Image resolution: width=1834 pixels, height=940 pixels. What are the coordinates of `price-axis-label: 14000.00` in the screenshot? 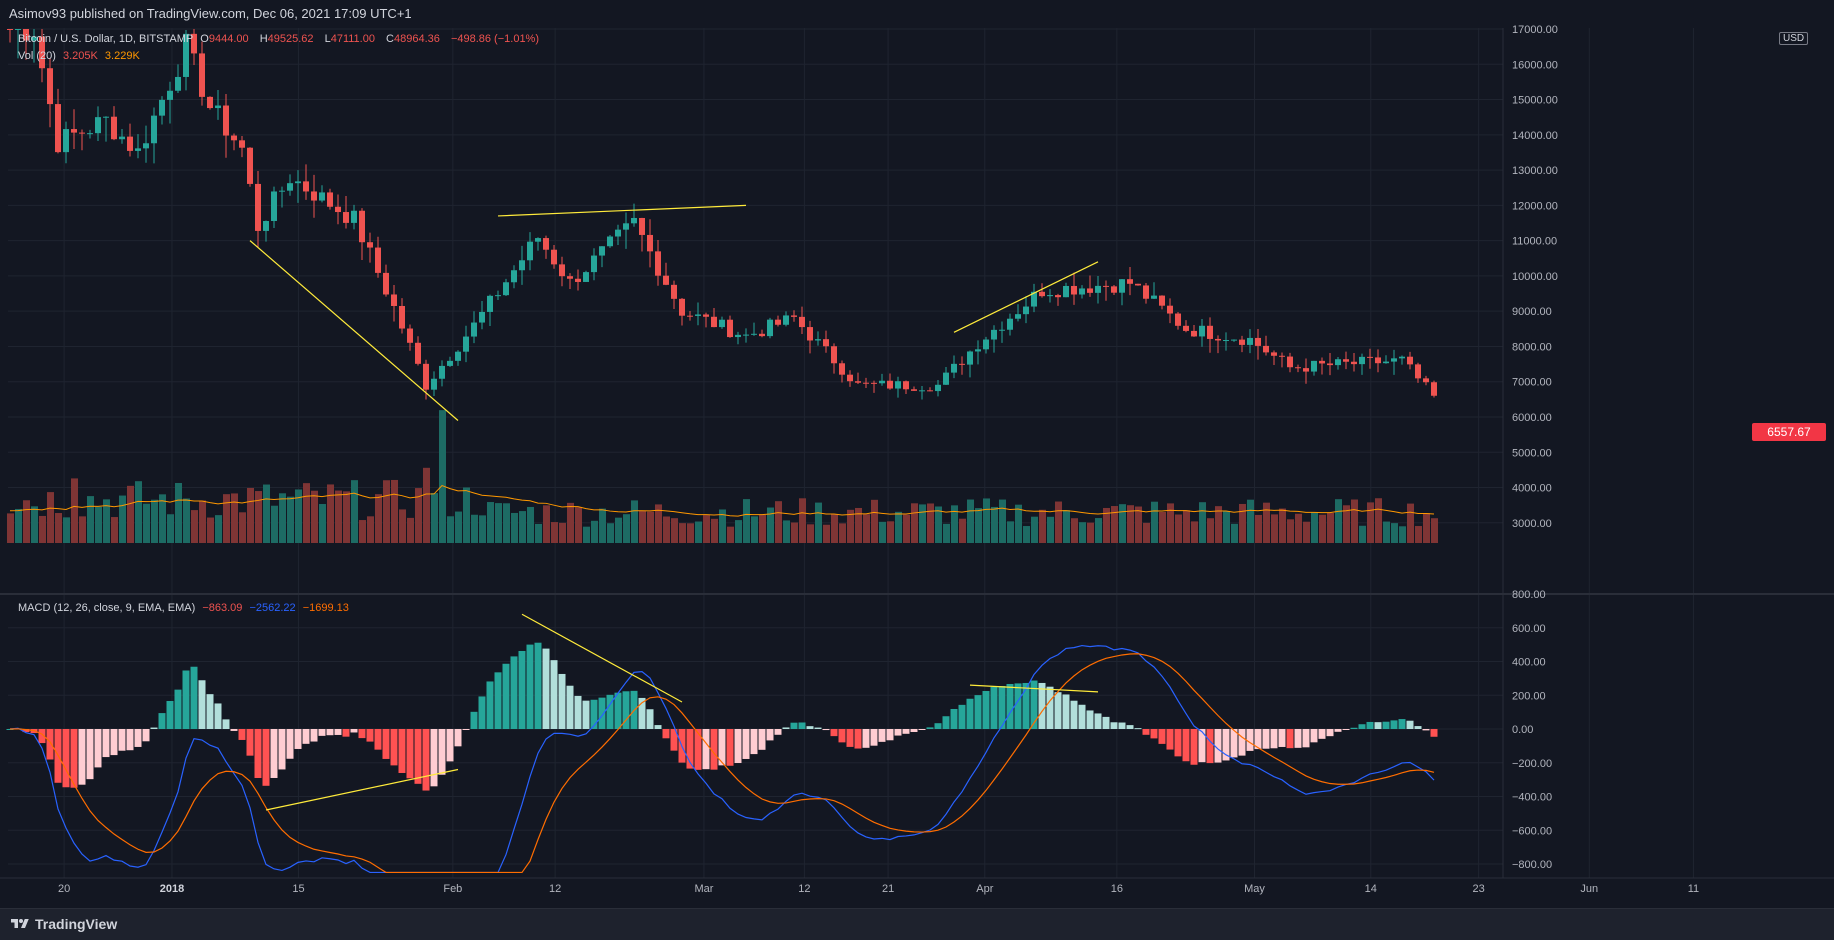 It's located at (1535, 136).